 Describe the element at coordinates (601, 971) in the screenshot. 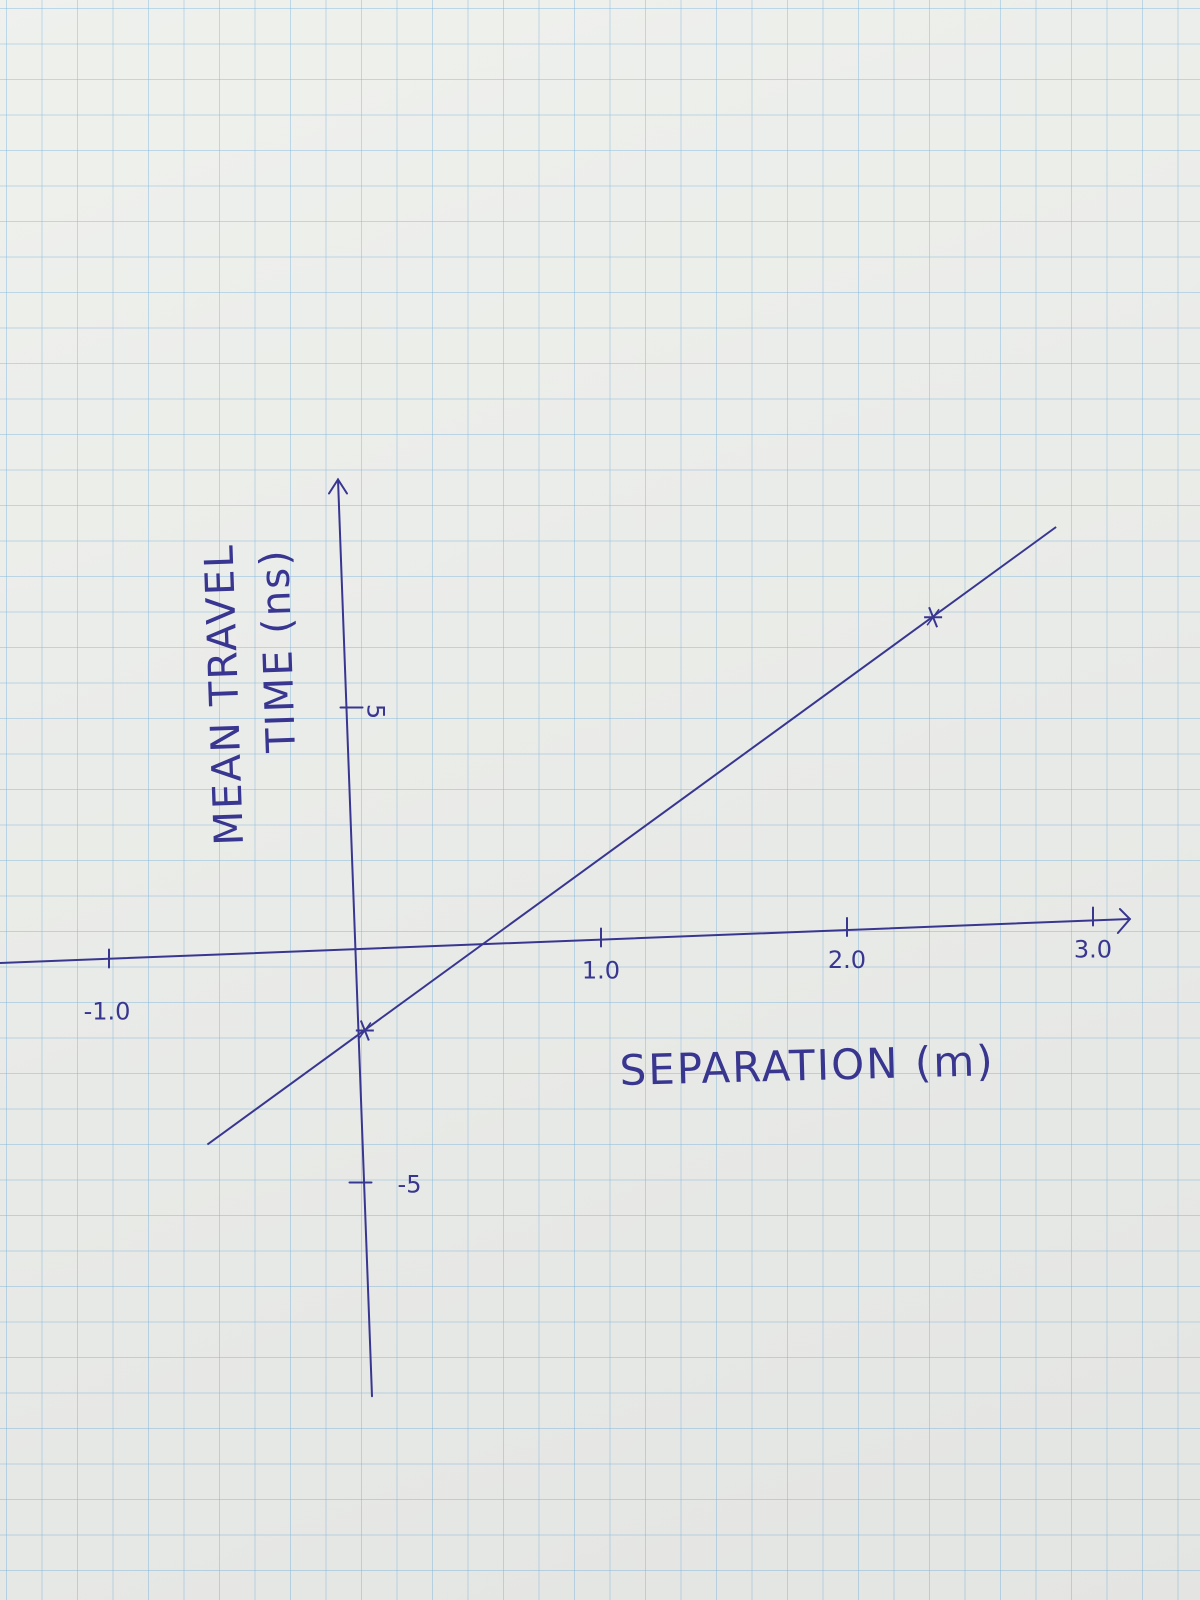

I see `x-tick-label: 1.0` at that location.